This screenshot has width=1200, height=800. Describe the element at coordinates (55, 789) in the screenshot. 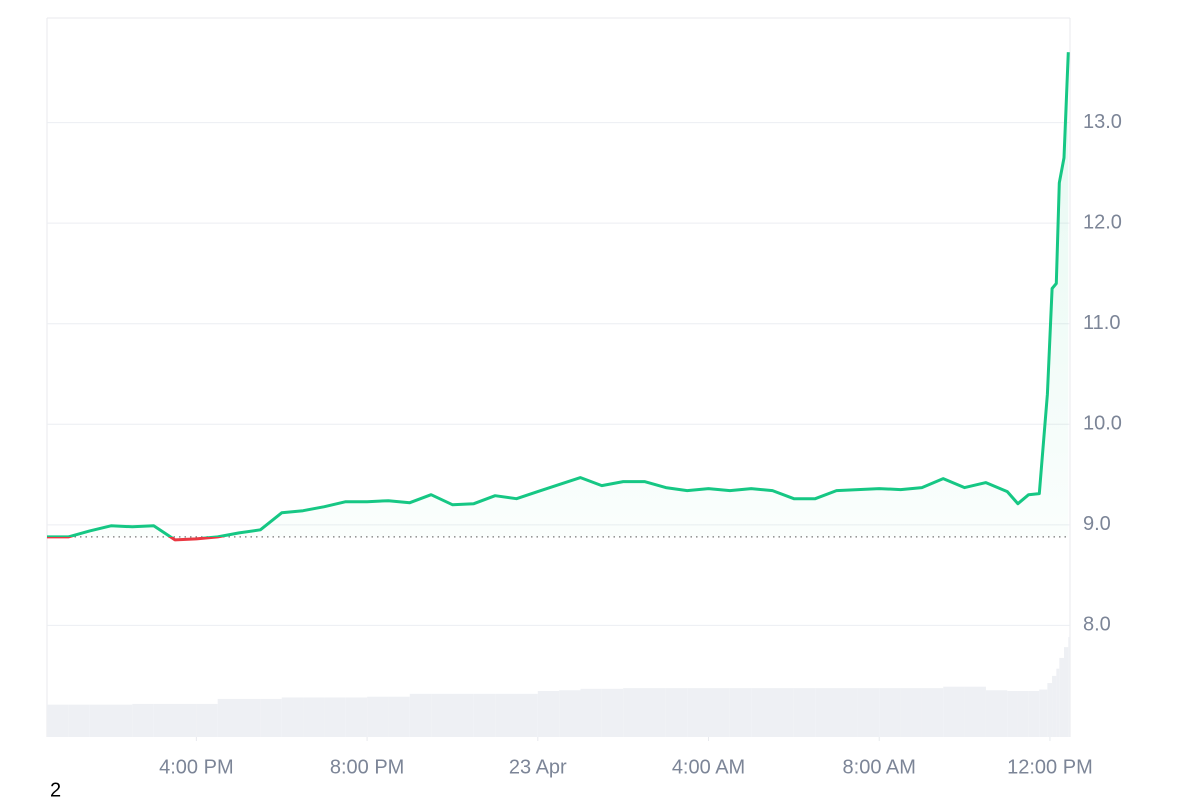

I see `corner-label: 2` at that location.